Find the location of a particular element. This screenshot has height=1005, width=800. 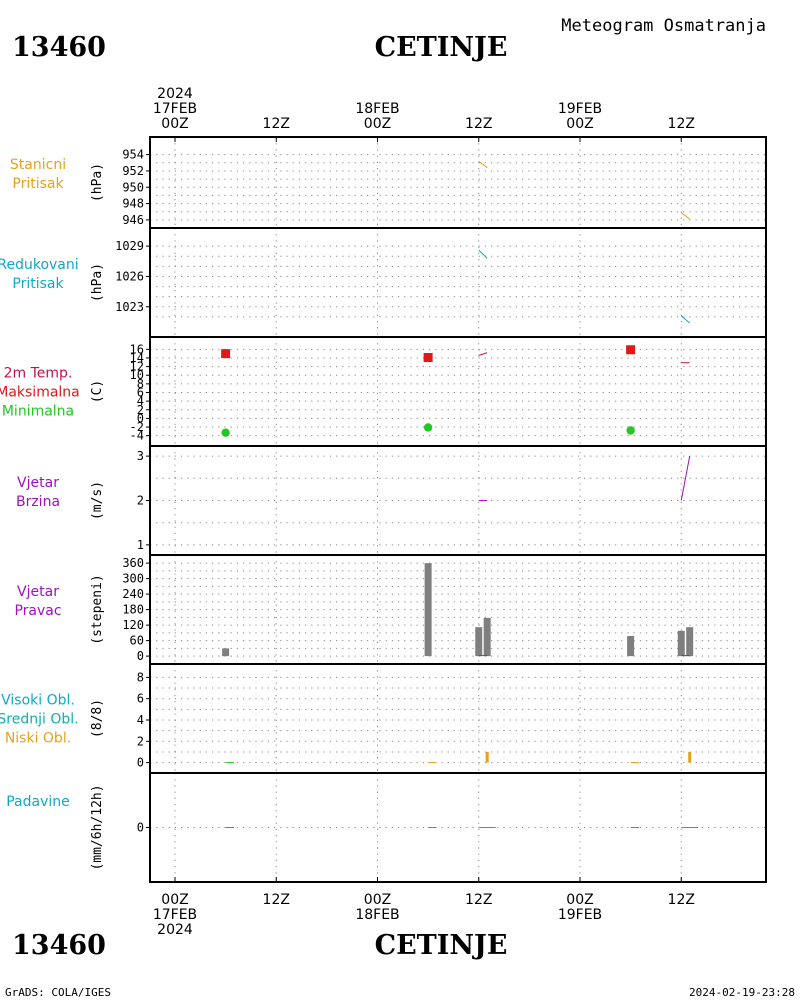

wind-speed-unit-label: (m/s) is located at coordinates (97, 500).